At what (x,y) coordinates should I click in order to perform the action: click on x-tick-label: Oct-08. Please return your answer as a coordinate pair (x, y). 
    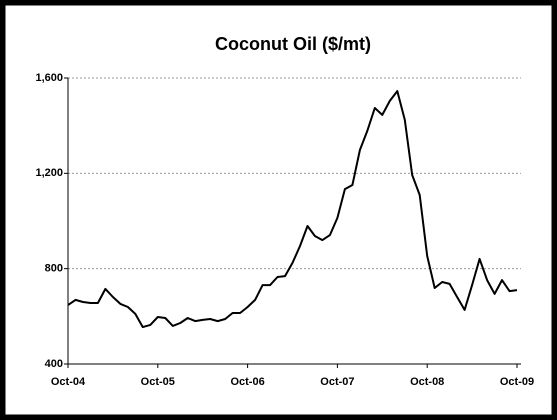
    Looking at the image, I should click on (427, 382).